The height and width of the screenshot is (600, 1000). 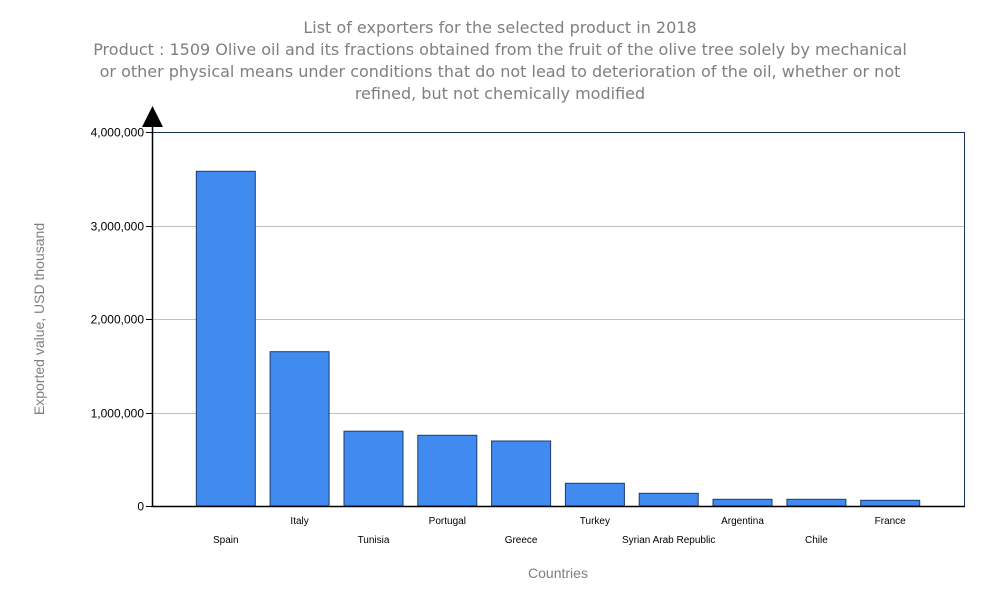 What do you see at coordinates (595, 521) in the screenshot?
I see `x-category-label: Turkey` at bounding box center [595, 521].